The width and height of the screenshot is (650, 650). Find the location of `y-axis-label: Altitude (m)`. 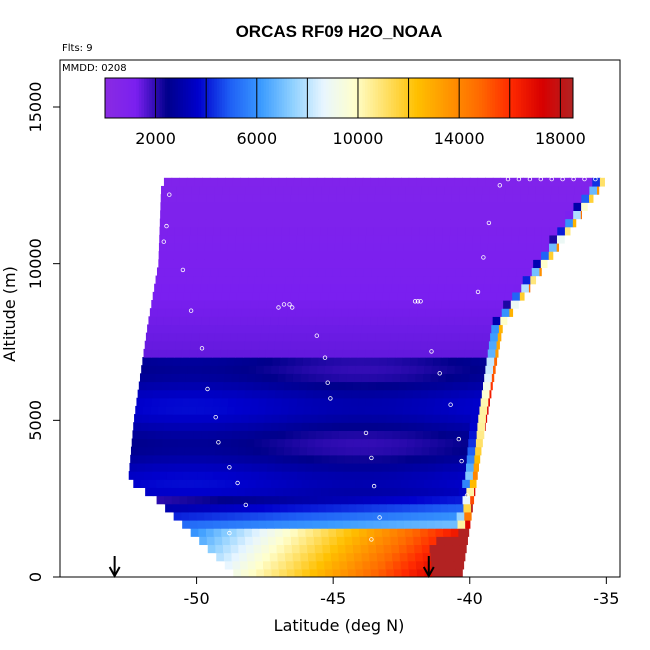

y-axis-label: Altitude (m) is located at coordinates (9, 314).